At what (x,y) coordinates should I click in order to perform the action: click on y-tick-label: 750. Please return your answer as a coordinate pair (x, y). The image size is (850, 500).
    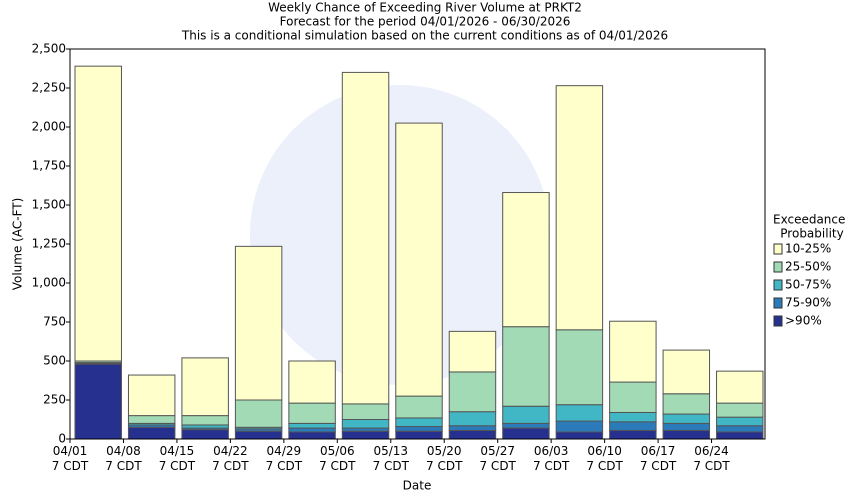
    Looking at the image, I should click on (54, 322).